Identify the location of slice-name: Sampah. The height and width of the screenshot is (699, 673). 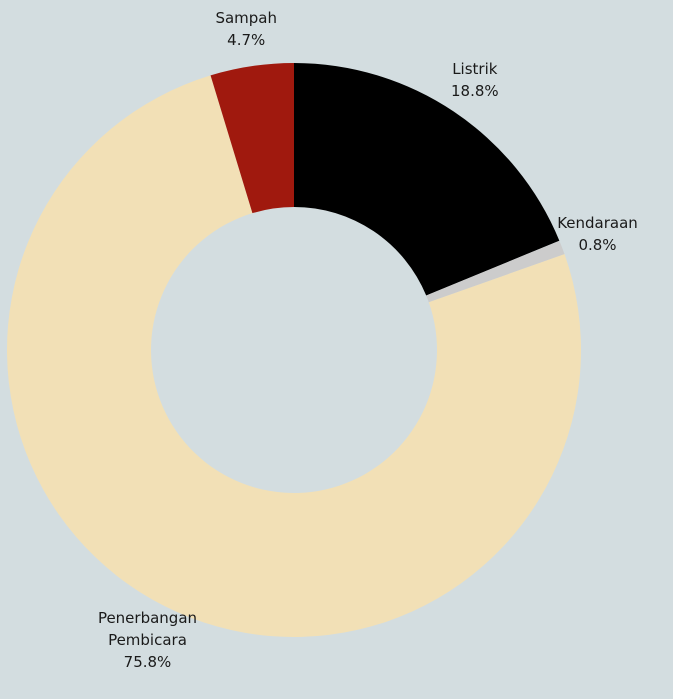
(246, 17).